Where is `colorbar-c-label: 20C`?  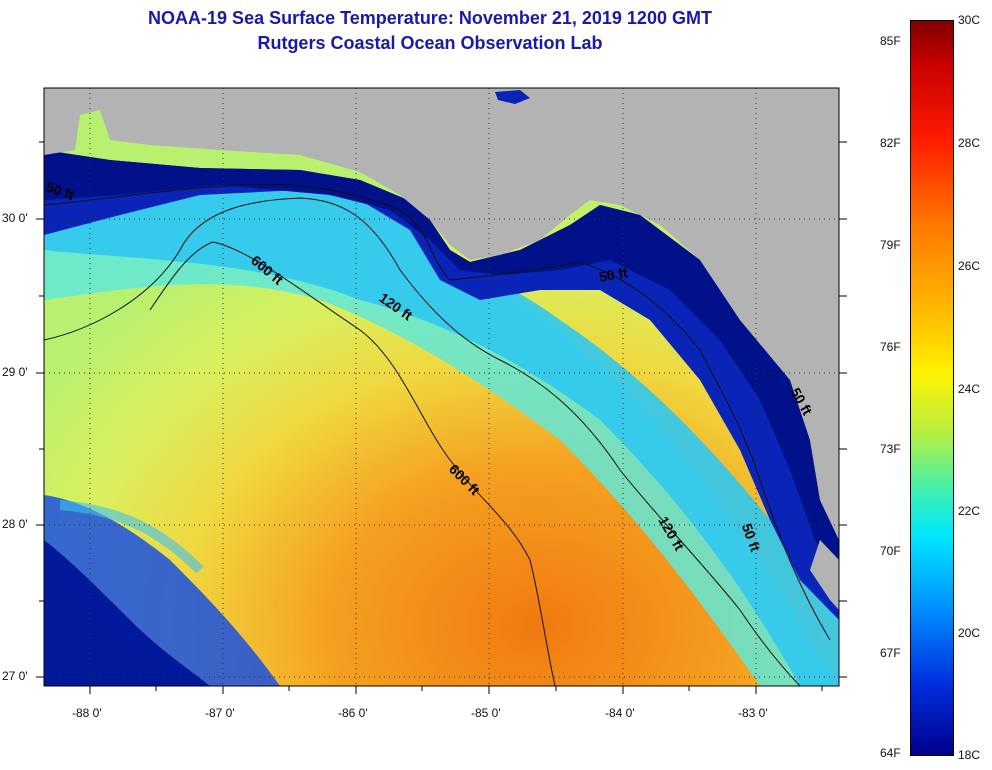
colorbar-c-label: 20C is located at coordinates (969, 633).